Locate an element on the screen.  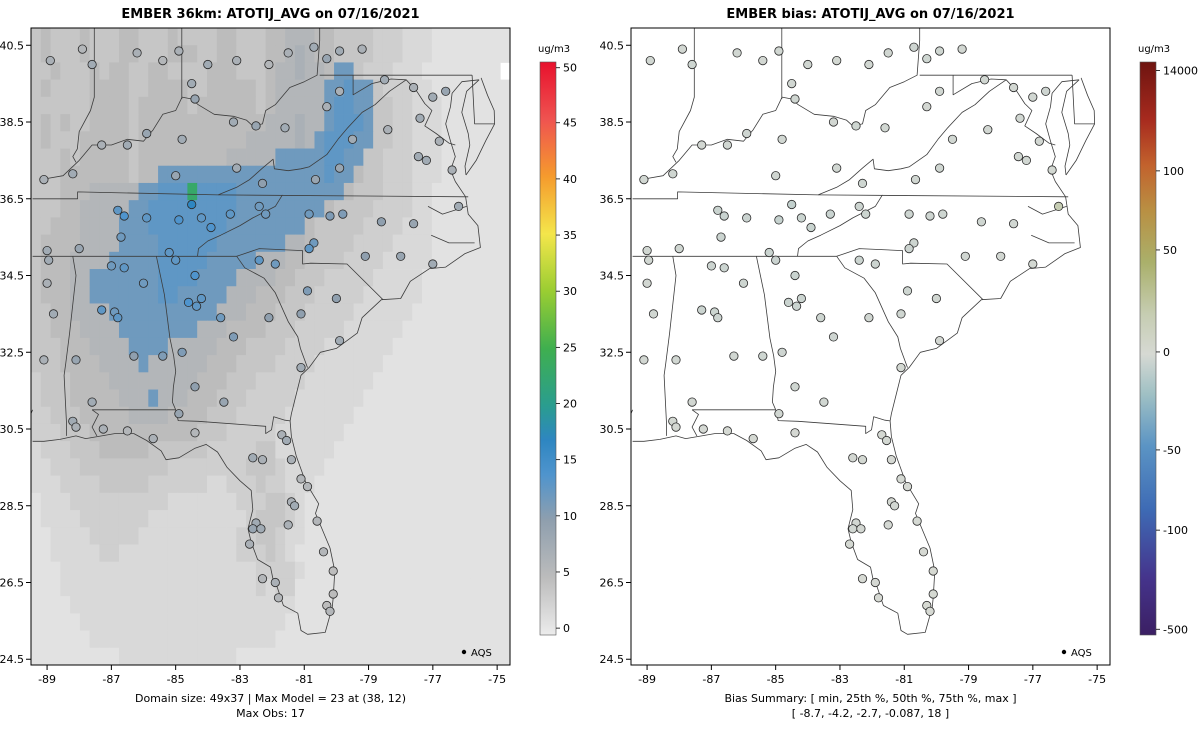
svg-text: 20 is located at coordinates (570, 404).